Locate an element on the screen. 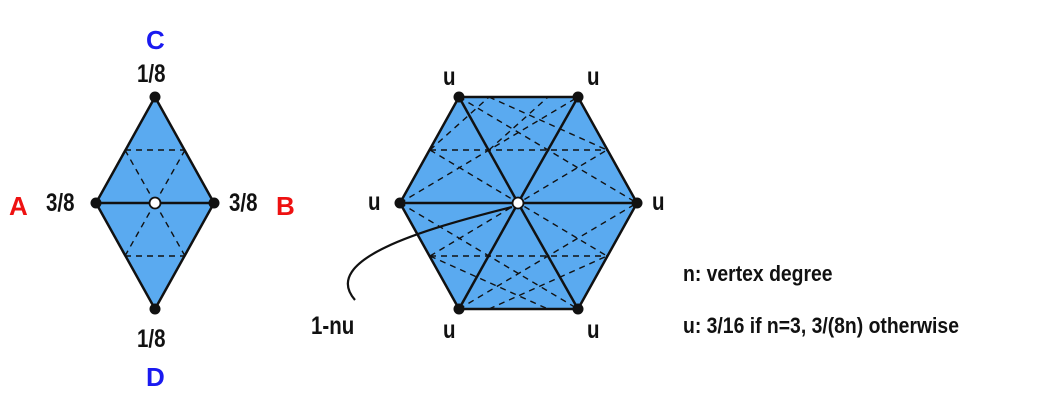  hexagon-vertex-top-right is located at coordinates (578, 97).